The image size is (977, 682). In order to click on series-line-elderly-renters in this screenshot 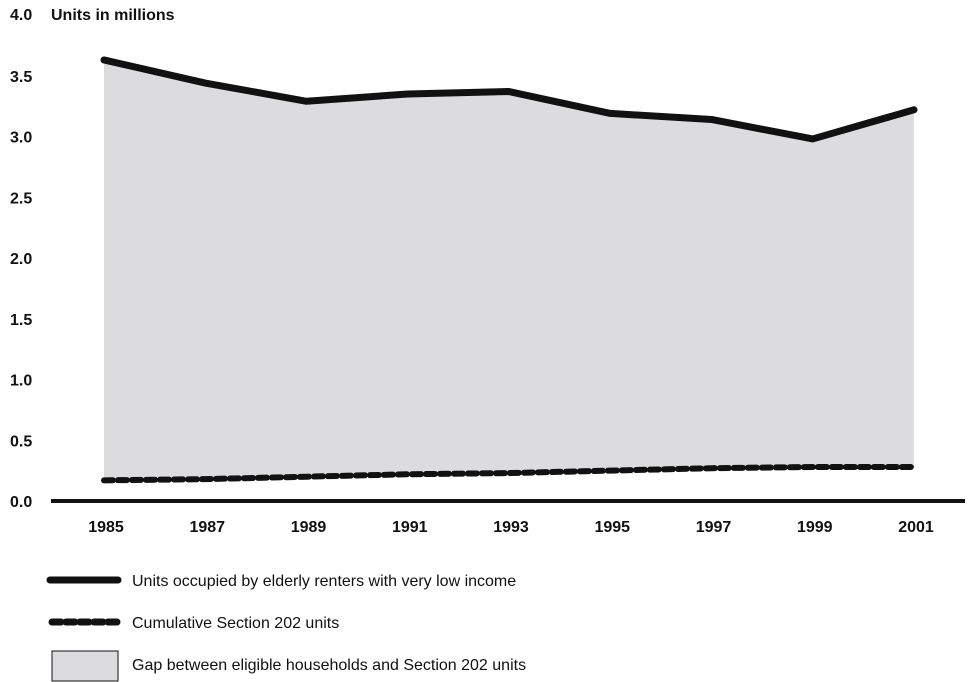, I will do `click(509, 99)`.